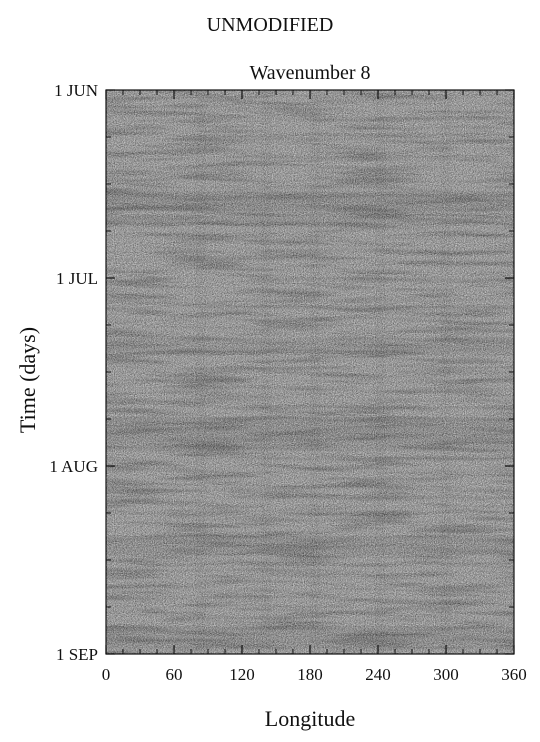 The width and height of the screenshot is (540, 742). I want to click on x-tick-label: 300, so click(446, 674).